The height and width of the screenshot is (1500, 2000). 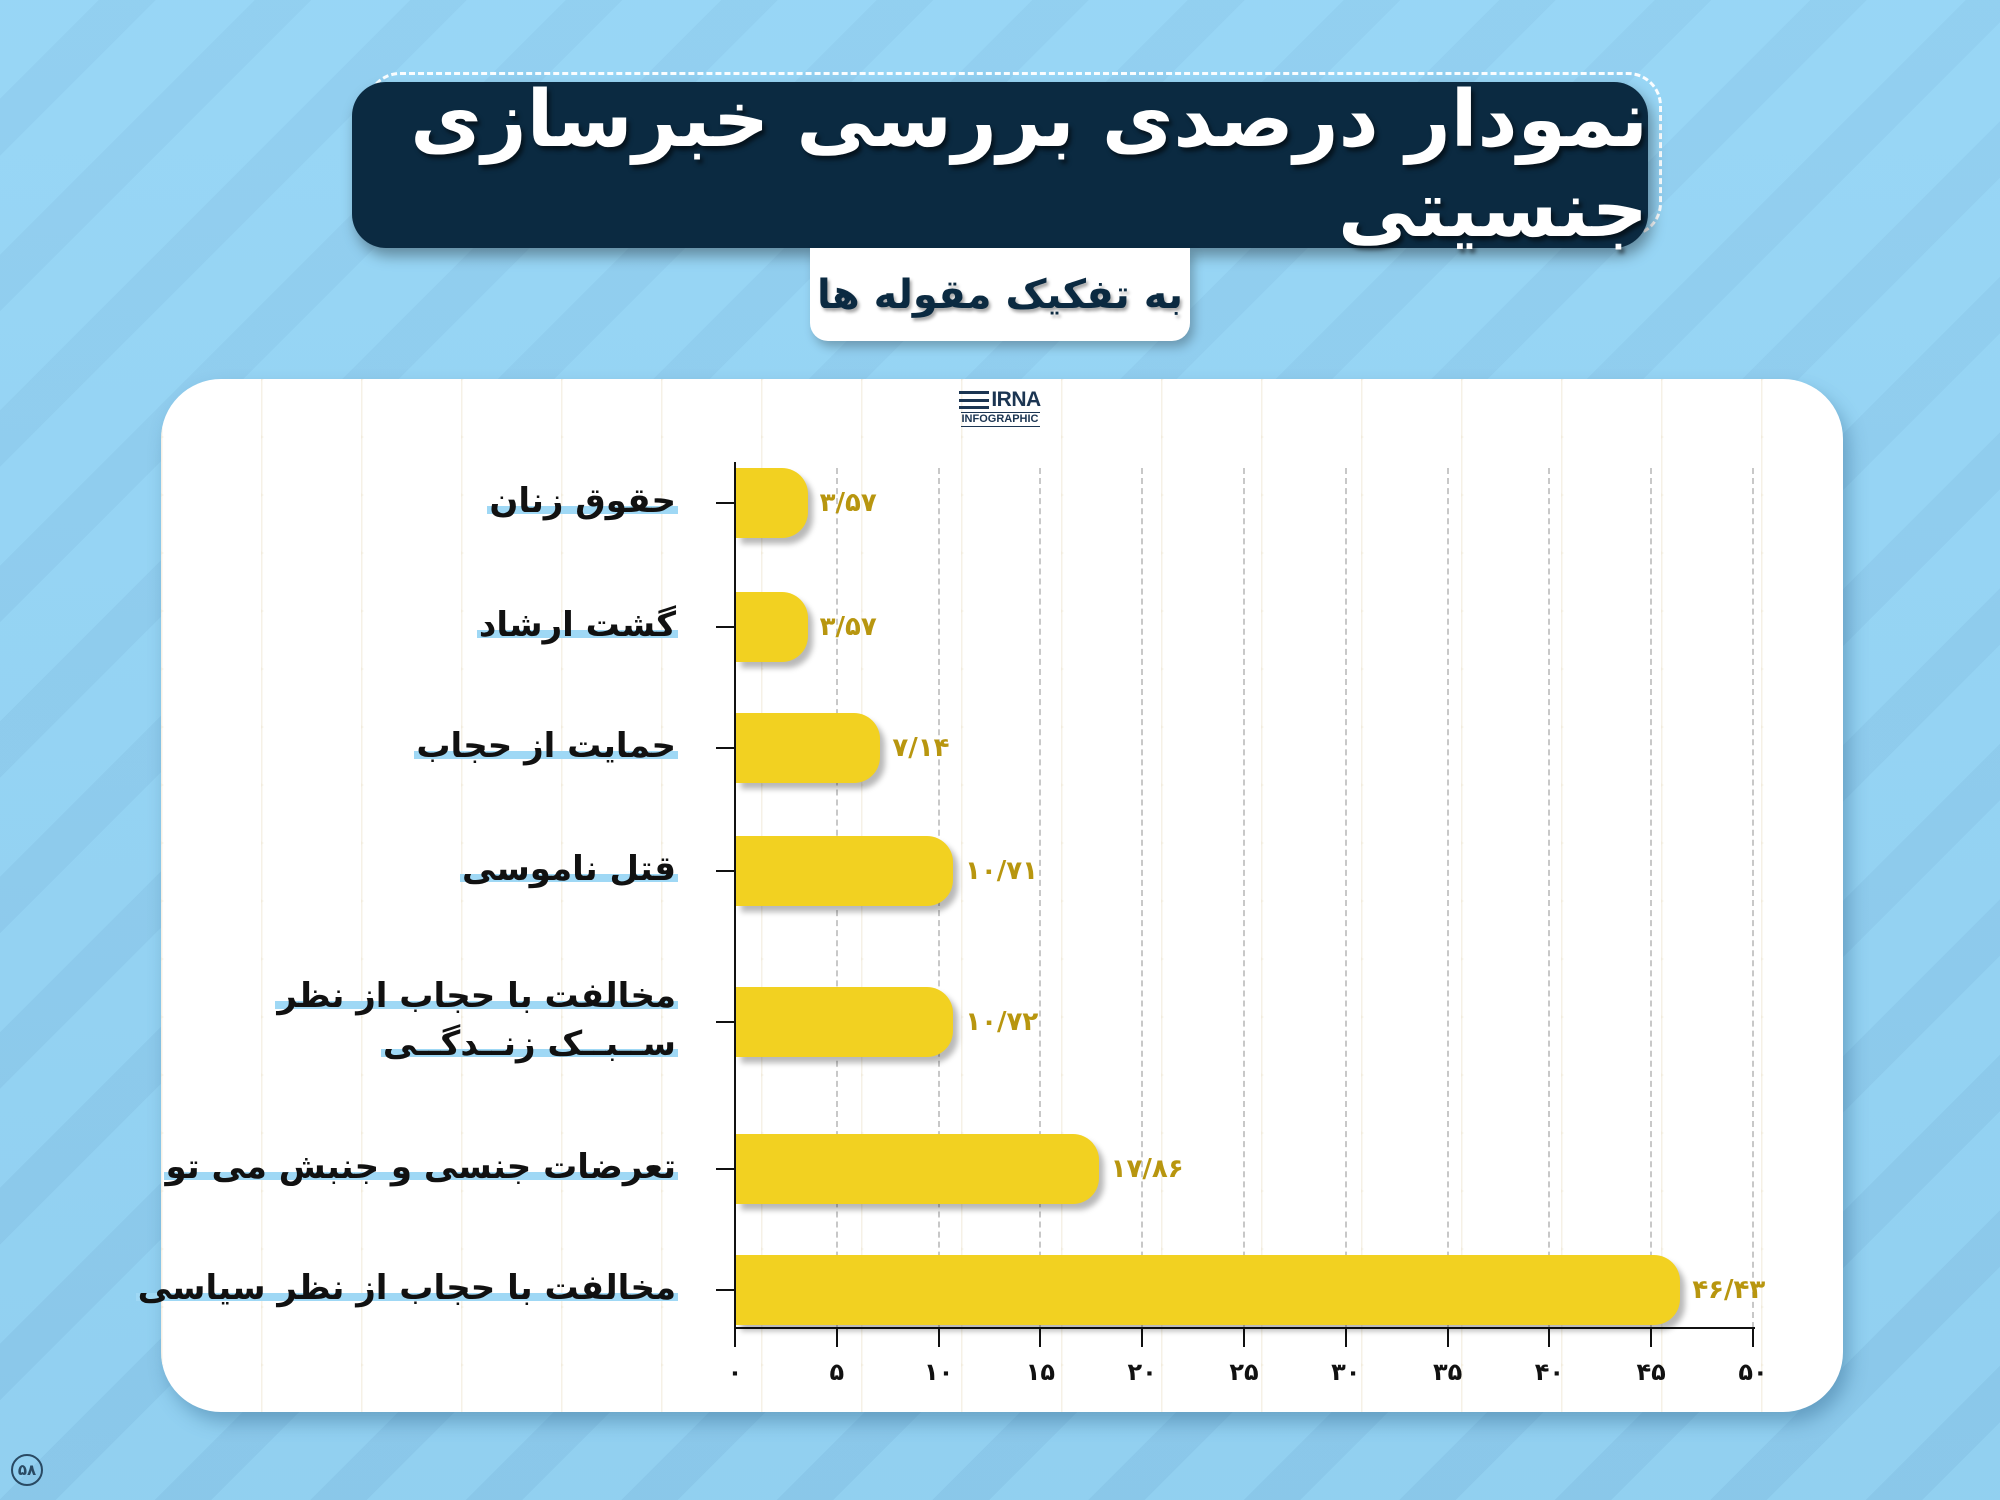 I want to click on irna-logo: IRNA INFOGRAPHIC, so click(x=1000, y=412).